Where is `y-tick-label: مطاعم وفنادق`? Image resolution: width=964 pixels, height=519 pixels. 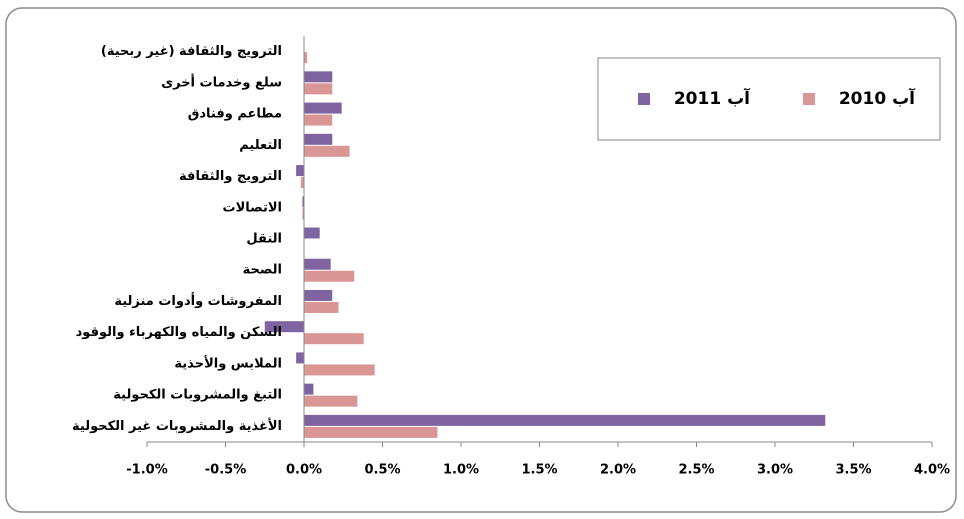
y-tick-label: مطاعم وفنادق is located at coordinates (235, 114).